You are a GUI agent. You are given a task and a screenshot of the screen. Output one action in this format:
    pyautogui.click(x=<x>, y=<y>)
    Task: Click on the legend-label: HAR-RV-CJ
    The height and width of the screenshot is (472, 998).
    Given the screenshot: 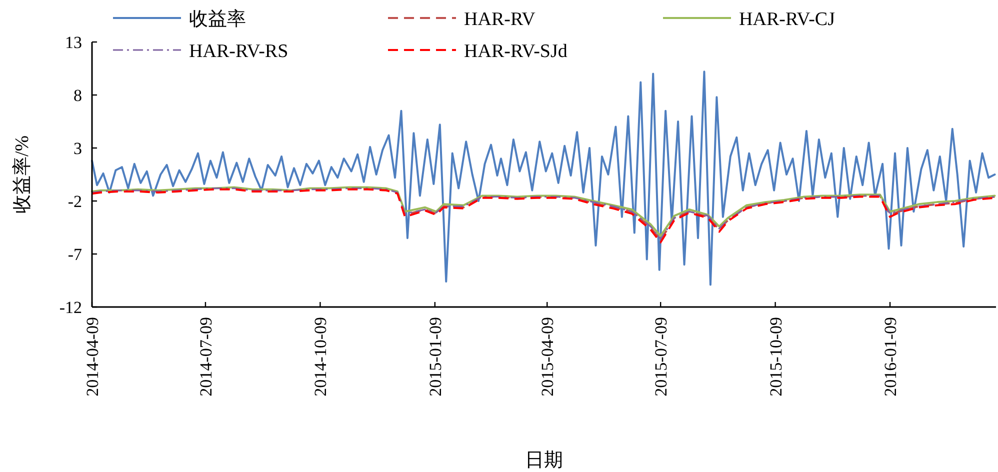 What is the action you would take?
    pyautogui.click(x=787, y=19)
    